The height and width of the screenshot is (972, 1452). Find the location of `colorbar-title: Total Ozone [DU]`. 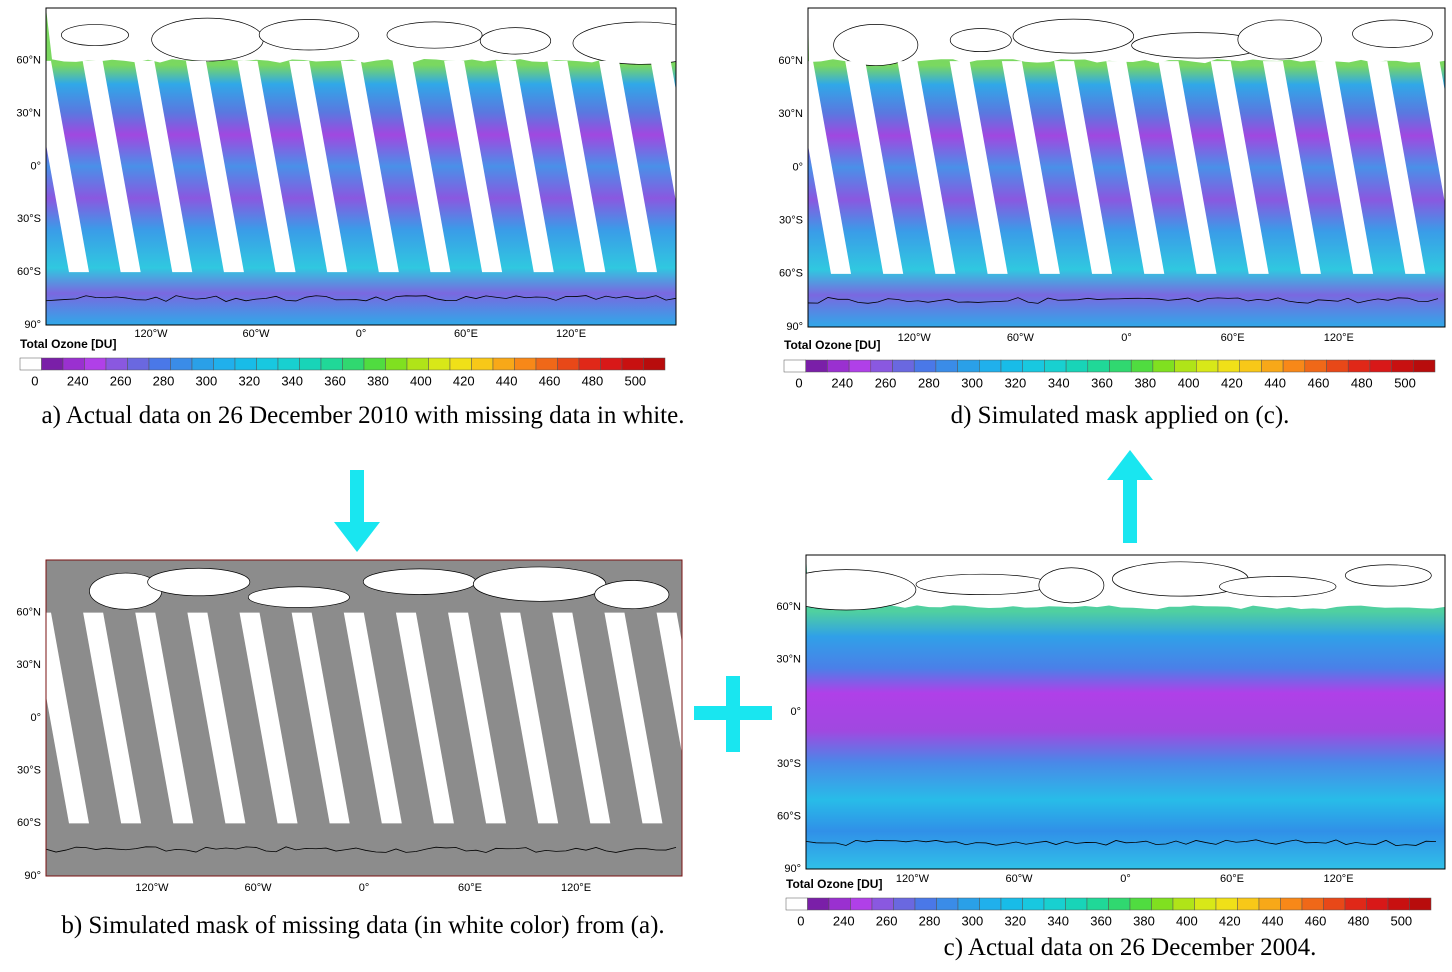

colorbar-title: Total Ozone [DU] is located at coordinates (832, 345).